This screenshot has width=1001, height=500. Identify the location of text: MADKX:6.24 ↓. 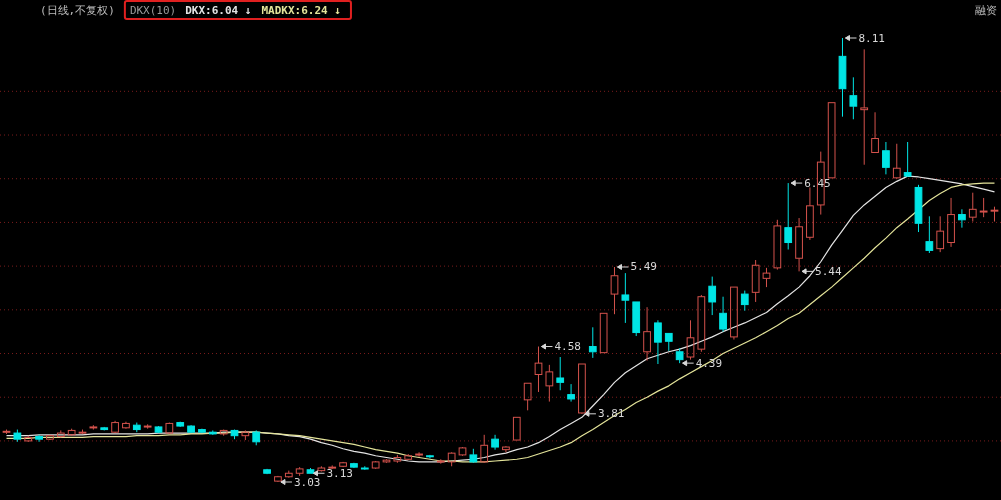
(301, 10).